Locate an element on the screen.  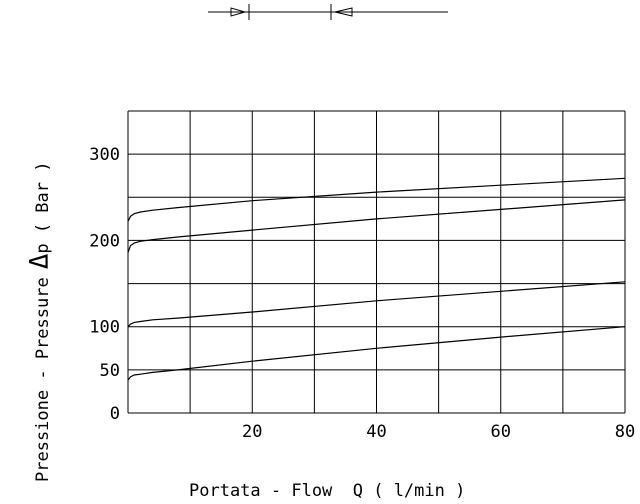
flow-valve-symbol is located at coordinates (328, 12).